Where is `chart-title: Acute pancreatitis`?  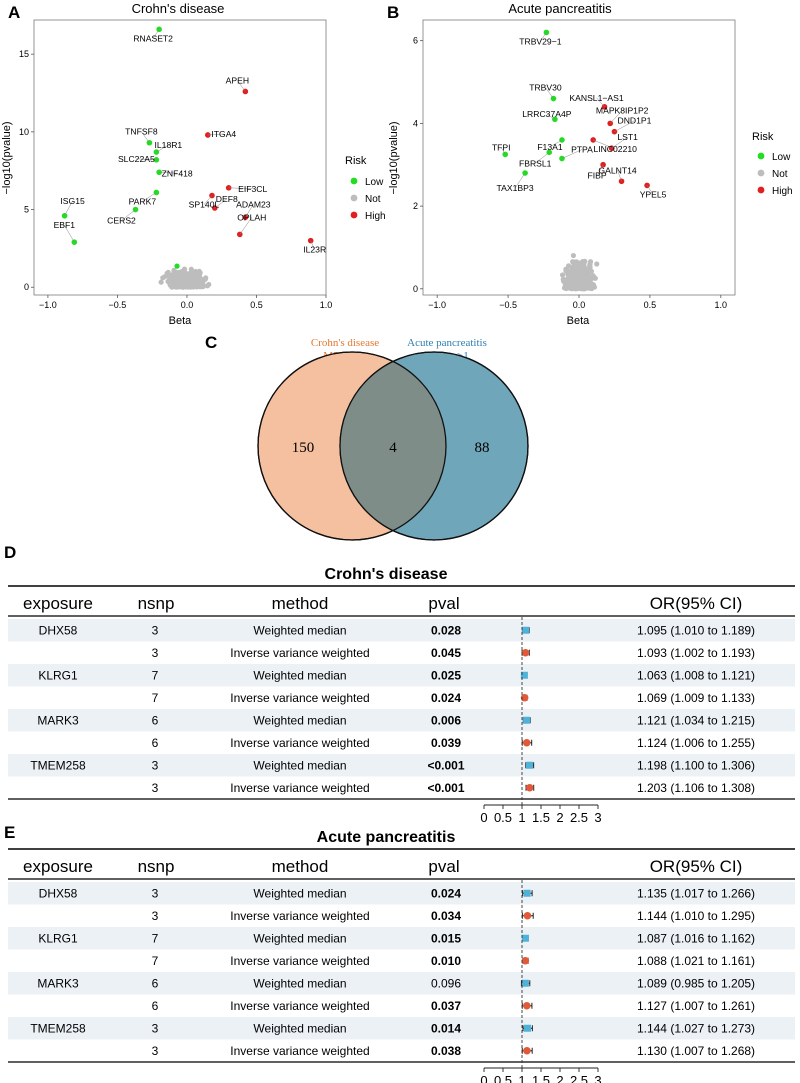
chart-title: Acute pancreatitis is located at coordinates (560, 8).